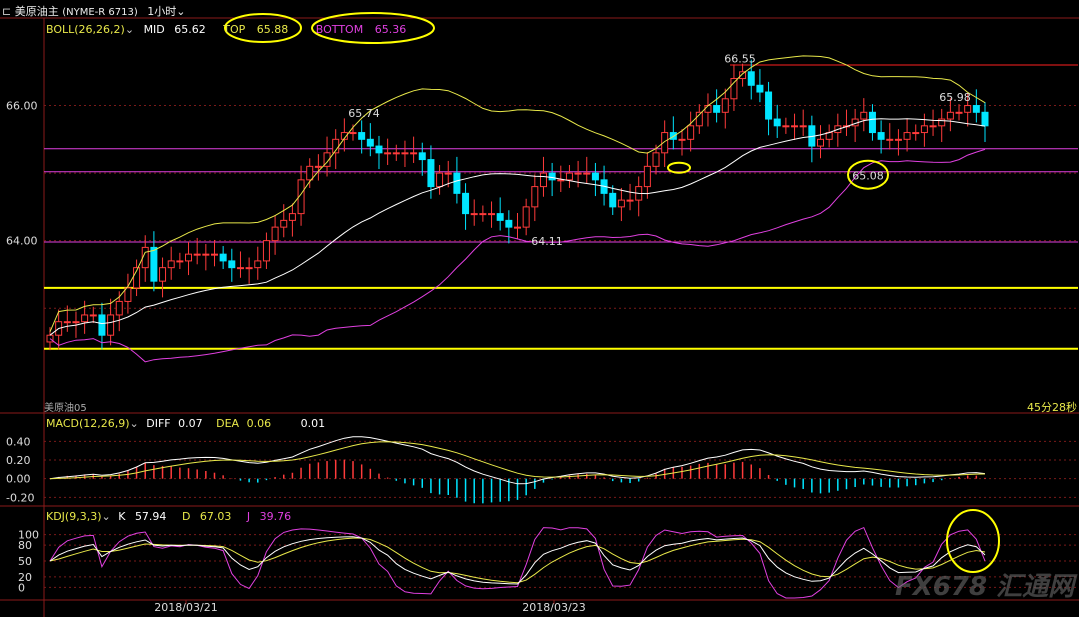 The width and height of the screenshot is (1079, 617). What do you see at coordinates (185, 423) in the screenshot?
I see `macd-header: MACD(12,26,9)⌄ DIFF 0.07 DEA 0.06 0.01` at bounding box center [185, 423].